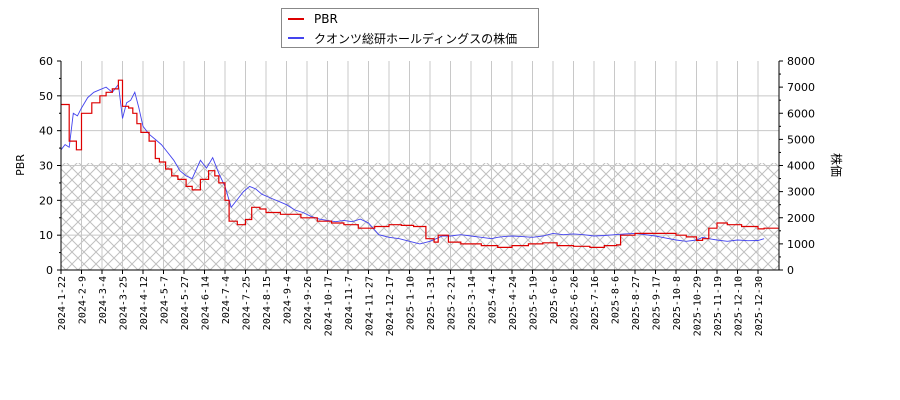 The image size is (900, 400). I want to click on x-tick-label: 2024-9-4, so click(288, 300).